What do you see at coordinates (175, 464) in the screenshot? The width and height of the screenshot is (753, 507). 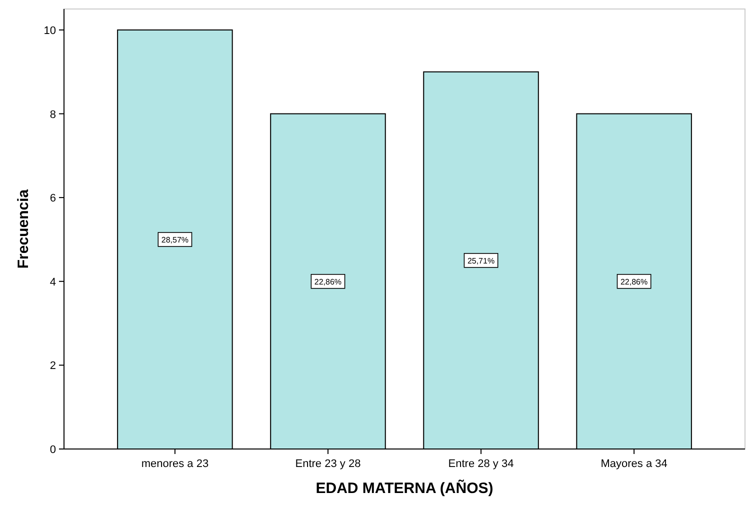 I see `x-tick-label: menores a 23` at bounding box center [175, 464].